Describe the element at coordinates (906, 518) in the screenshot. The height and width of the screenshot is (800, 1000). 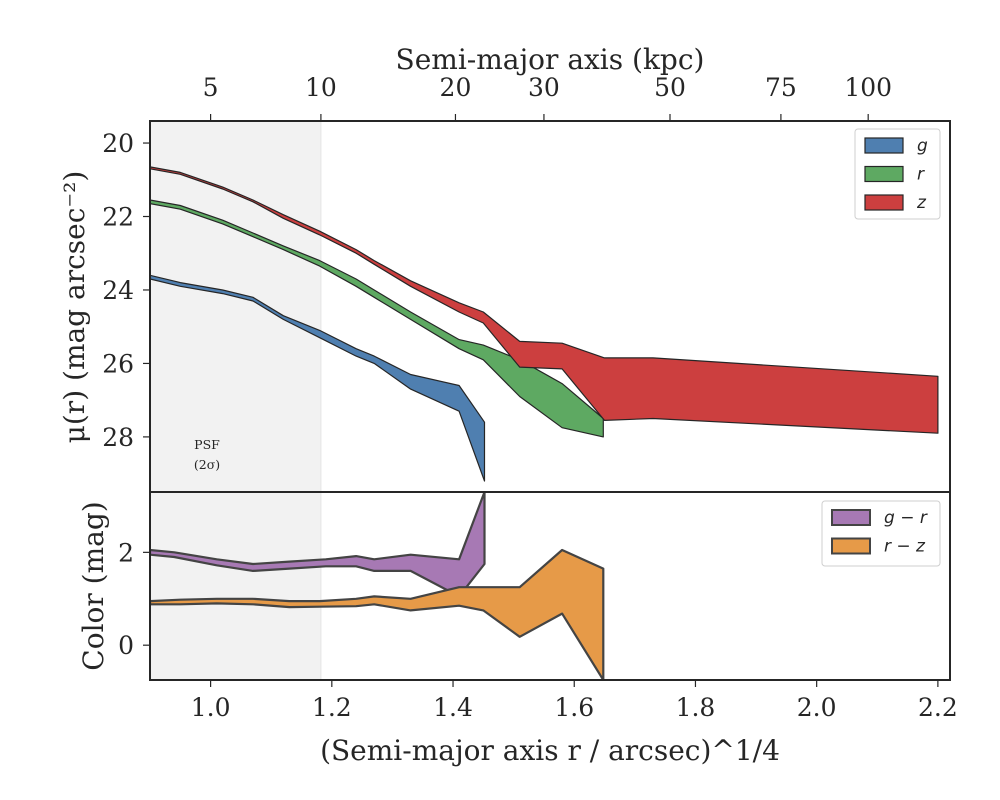
I see `legend-label: g − r` at that location.